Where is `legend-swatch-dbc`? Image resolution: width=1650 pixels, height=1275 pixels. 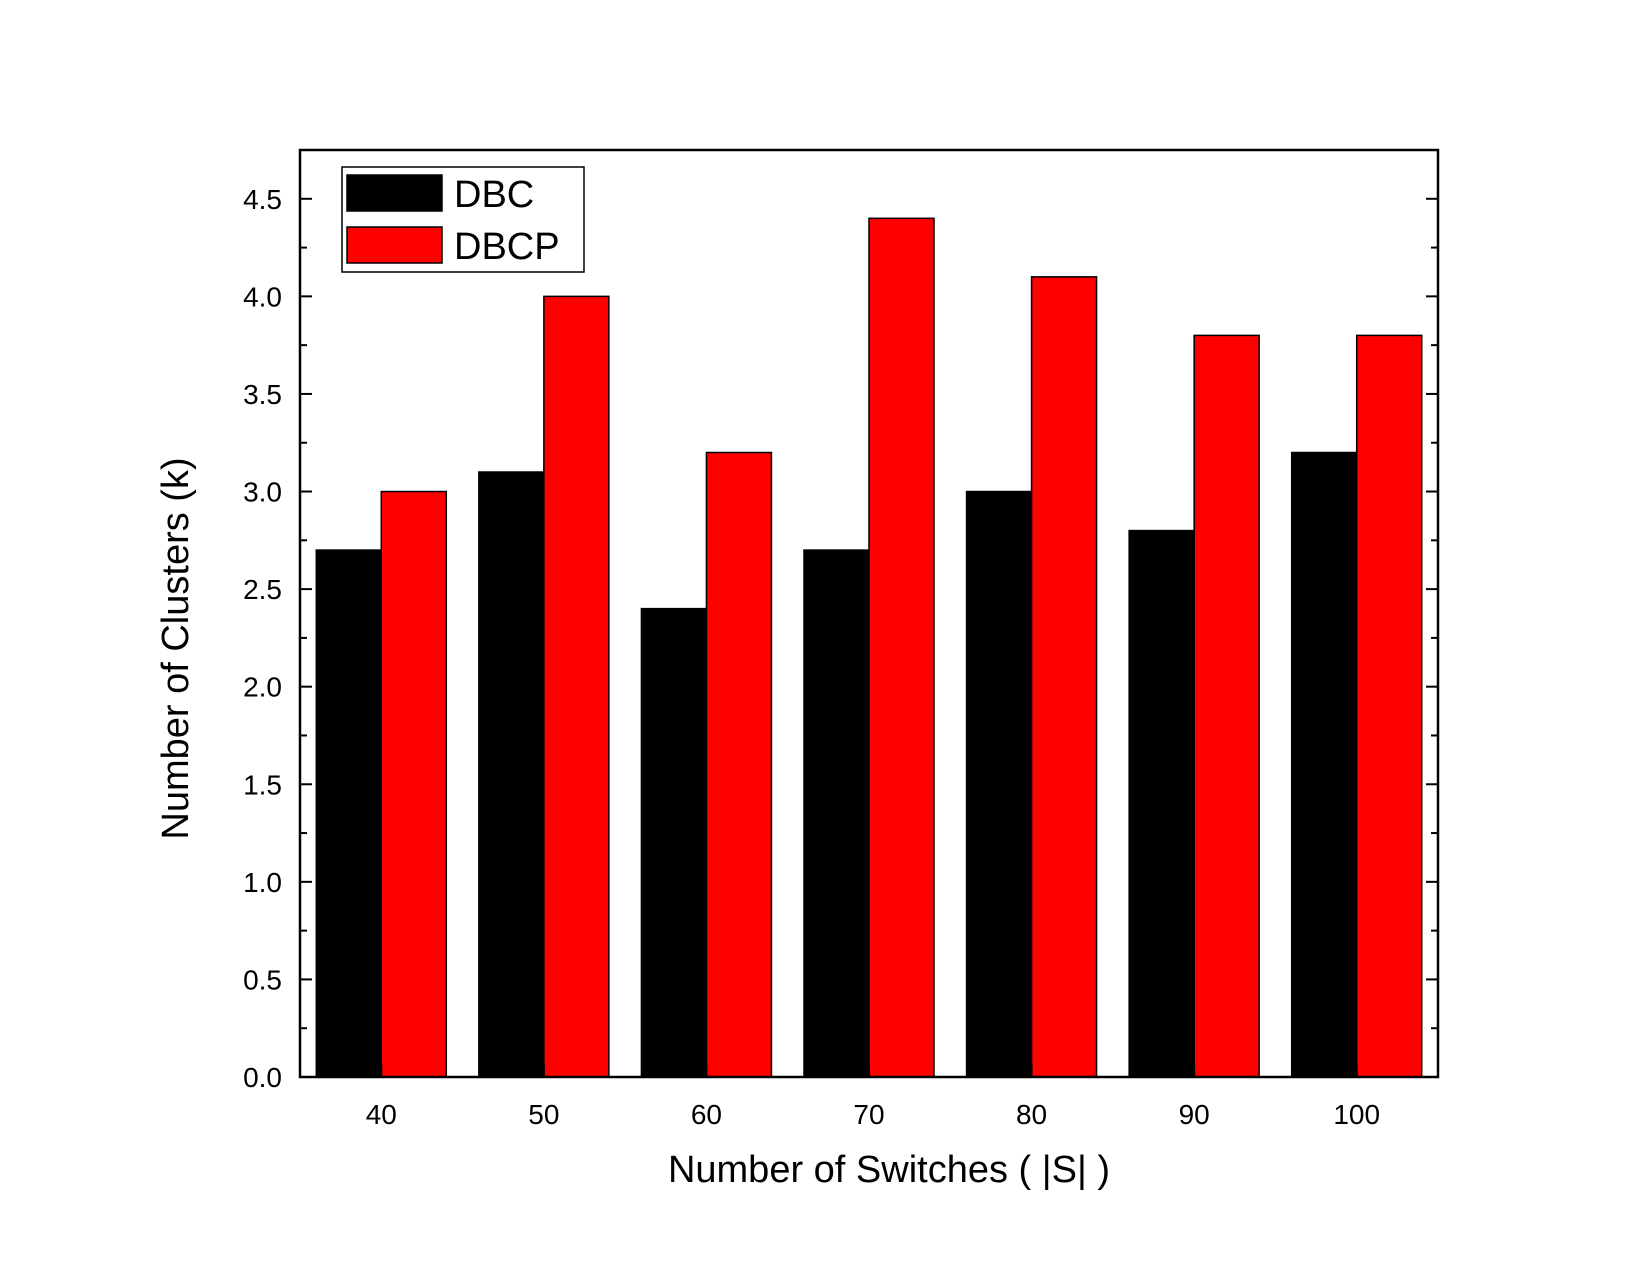
legend-swatch-dbc is located at coordinates (394, 193).